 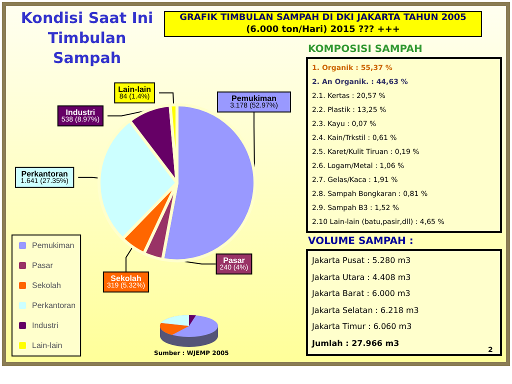 What do you see at coordinates (362, 261) in the screenshot?
I see `text: Jakarta Pusat : 5.280 m3` at bounding box center [362, 261].